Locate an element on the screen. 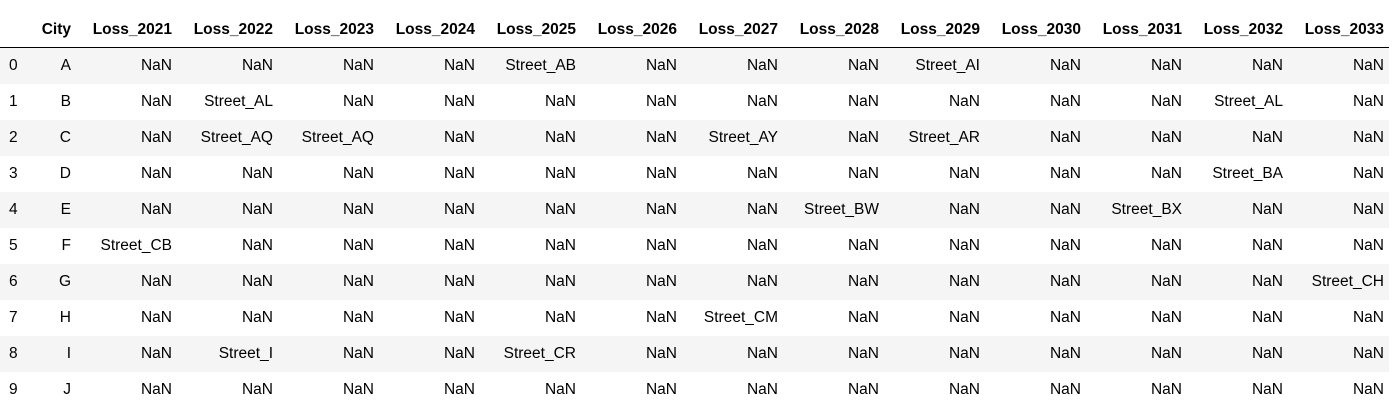 The width and height of the screenshot is (1400, 420). row-index: 0 is located at coordinates (13, 65).